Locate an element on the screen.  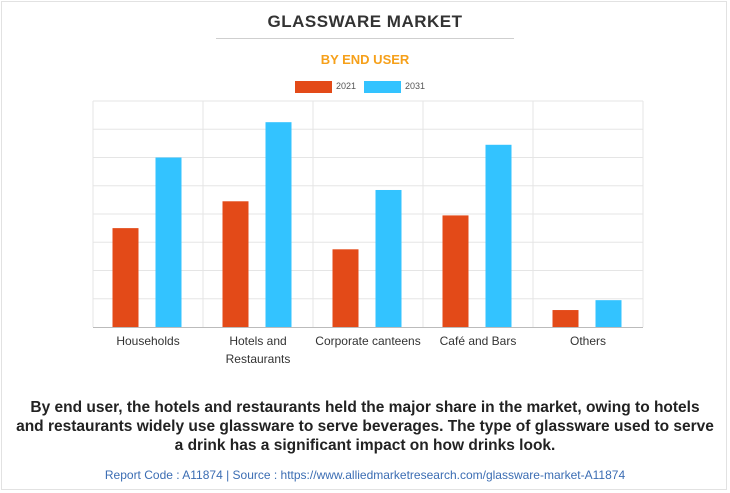
x-tick-label: Others is located at coordinates (588, 341).